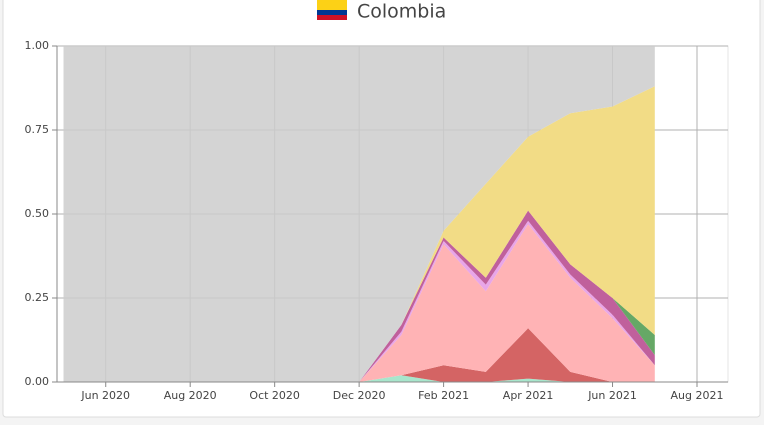 This screenshot has height=425, width=764. What do you see at coordinates (37, 213) in the screenshot?
I see `y-tick-label: 0.50` at bounding box center [37, 213].